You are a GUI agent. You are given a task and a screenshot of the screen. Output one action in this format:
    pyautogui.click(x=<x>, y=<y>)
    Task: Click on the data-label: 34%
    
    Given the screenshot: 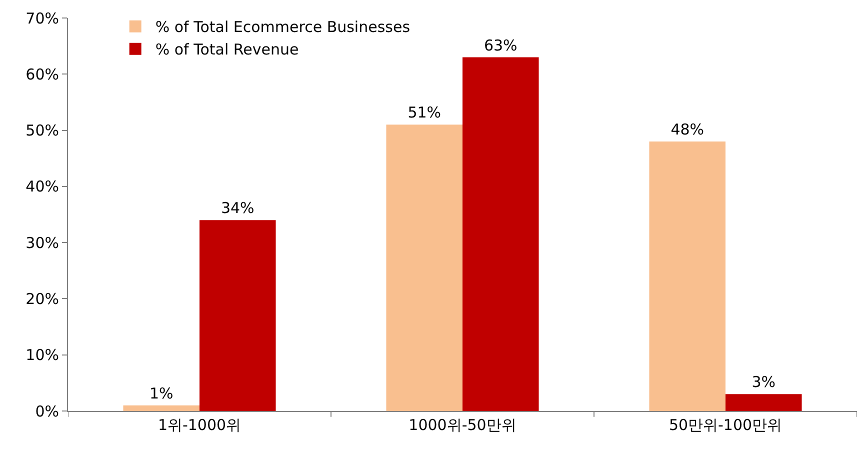 What is the action you would take?
    pyautogui.click(x=237, y=208)
    